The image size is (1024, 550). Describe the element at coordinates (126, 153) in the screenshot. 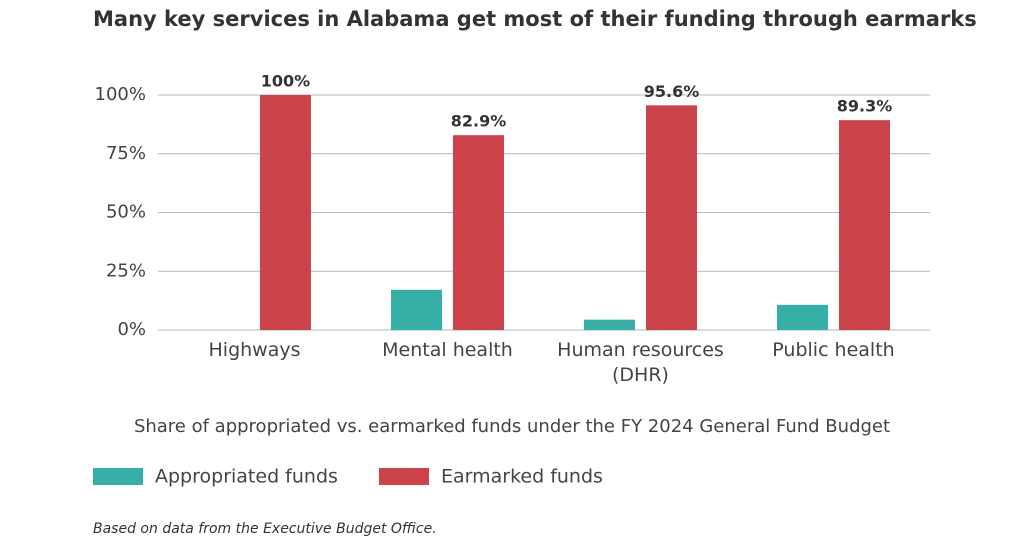

I see `y-tick-label: 75%` at that location.